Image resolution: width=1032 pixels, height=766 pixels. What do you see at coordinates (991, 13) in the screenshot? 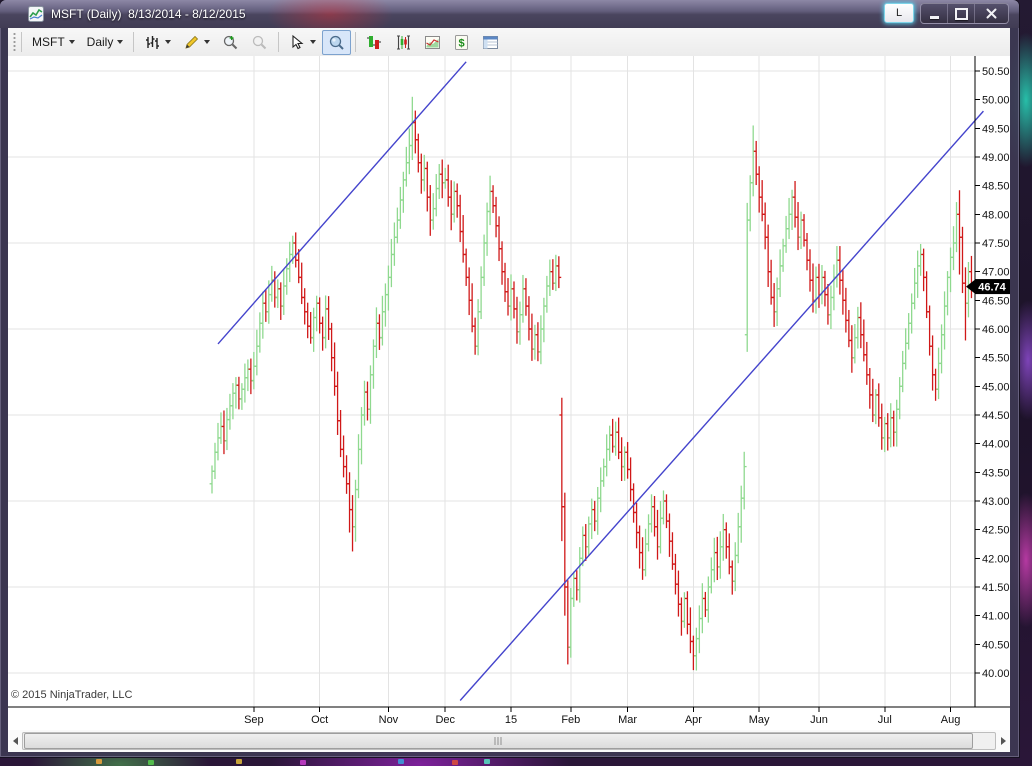
I see `close-button` at bounding box center [991, 13].